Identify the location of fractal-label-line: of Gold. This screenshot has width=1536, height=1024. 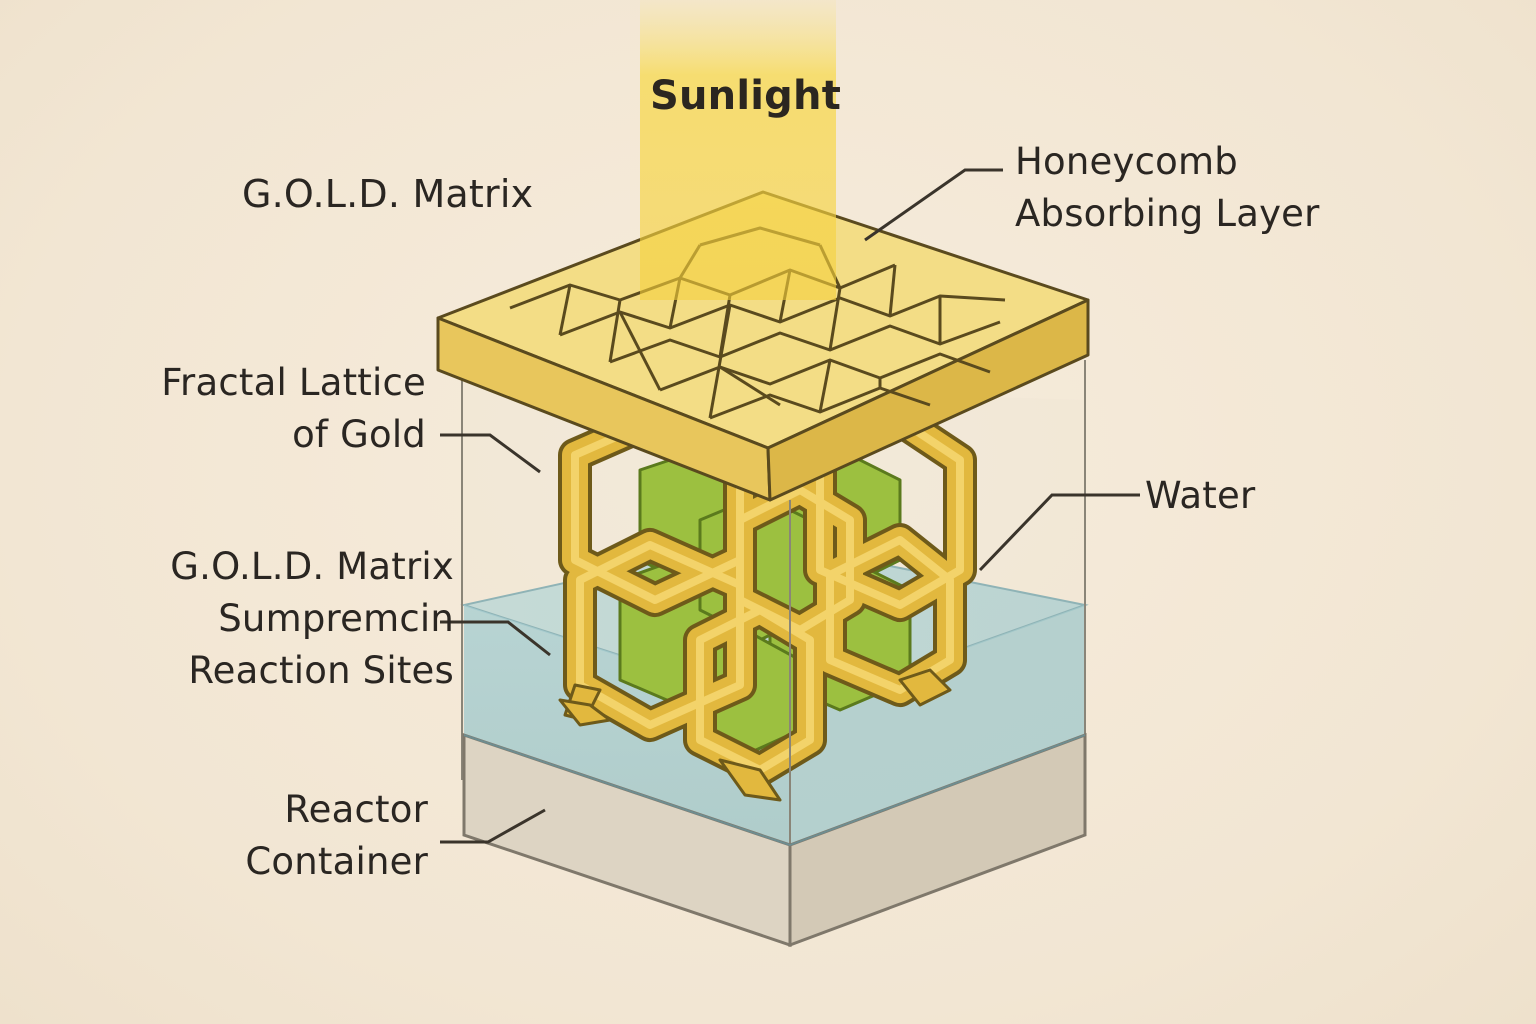
(359, 434).